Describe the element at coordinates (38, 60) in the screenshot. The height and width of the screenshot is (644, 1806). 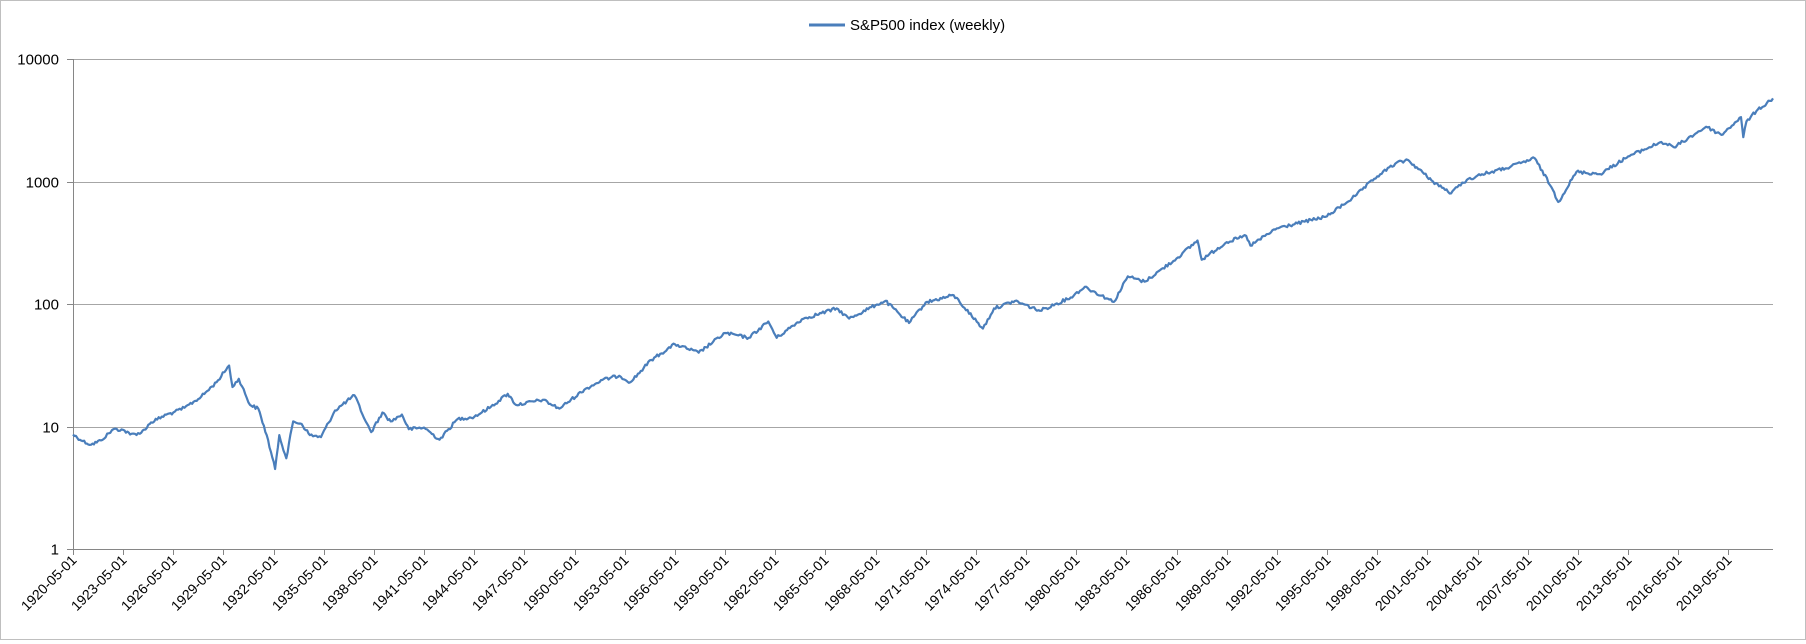
I see `y-tick-label: 10000` at that location.